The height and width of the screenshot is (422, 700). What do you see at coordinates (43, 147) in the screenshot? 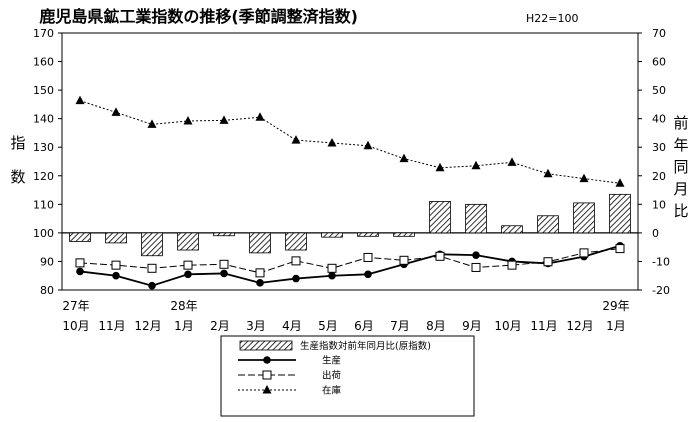
I see `left-tick-label: 130` at bounding box center [43, 147].